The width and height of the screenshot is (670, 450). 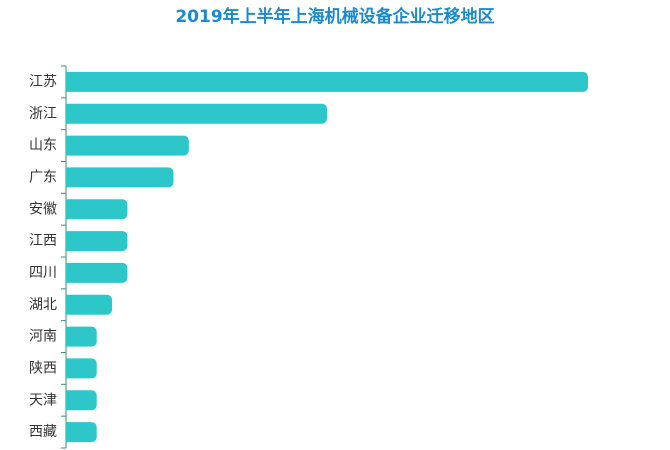 What do you see at coordinates (43, 114) in the screenshot?
I see `y-tick-label: 浙江` at bounding box center [43, 114].